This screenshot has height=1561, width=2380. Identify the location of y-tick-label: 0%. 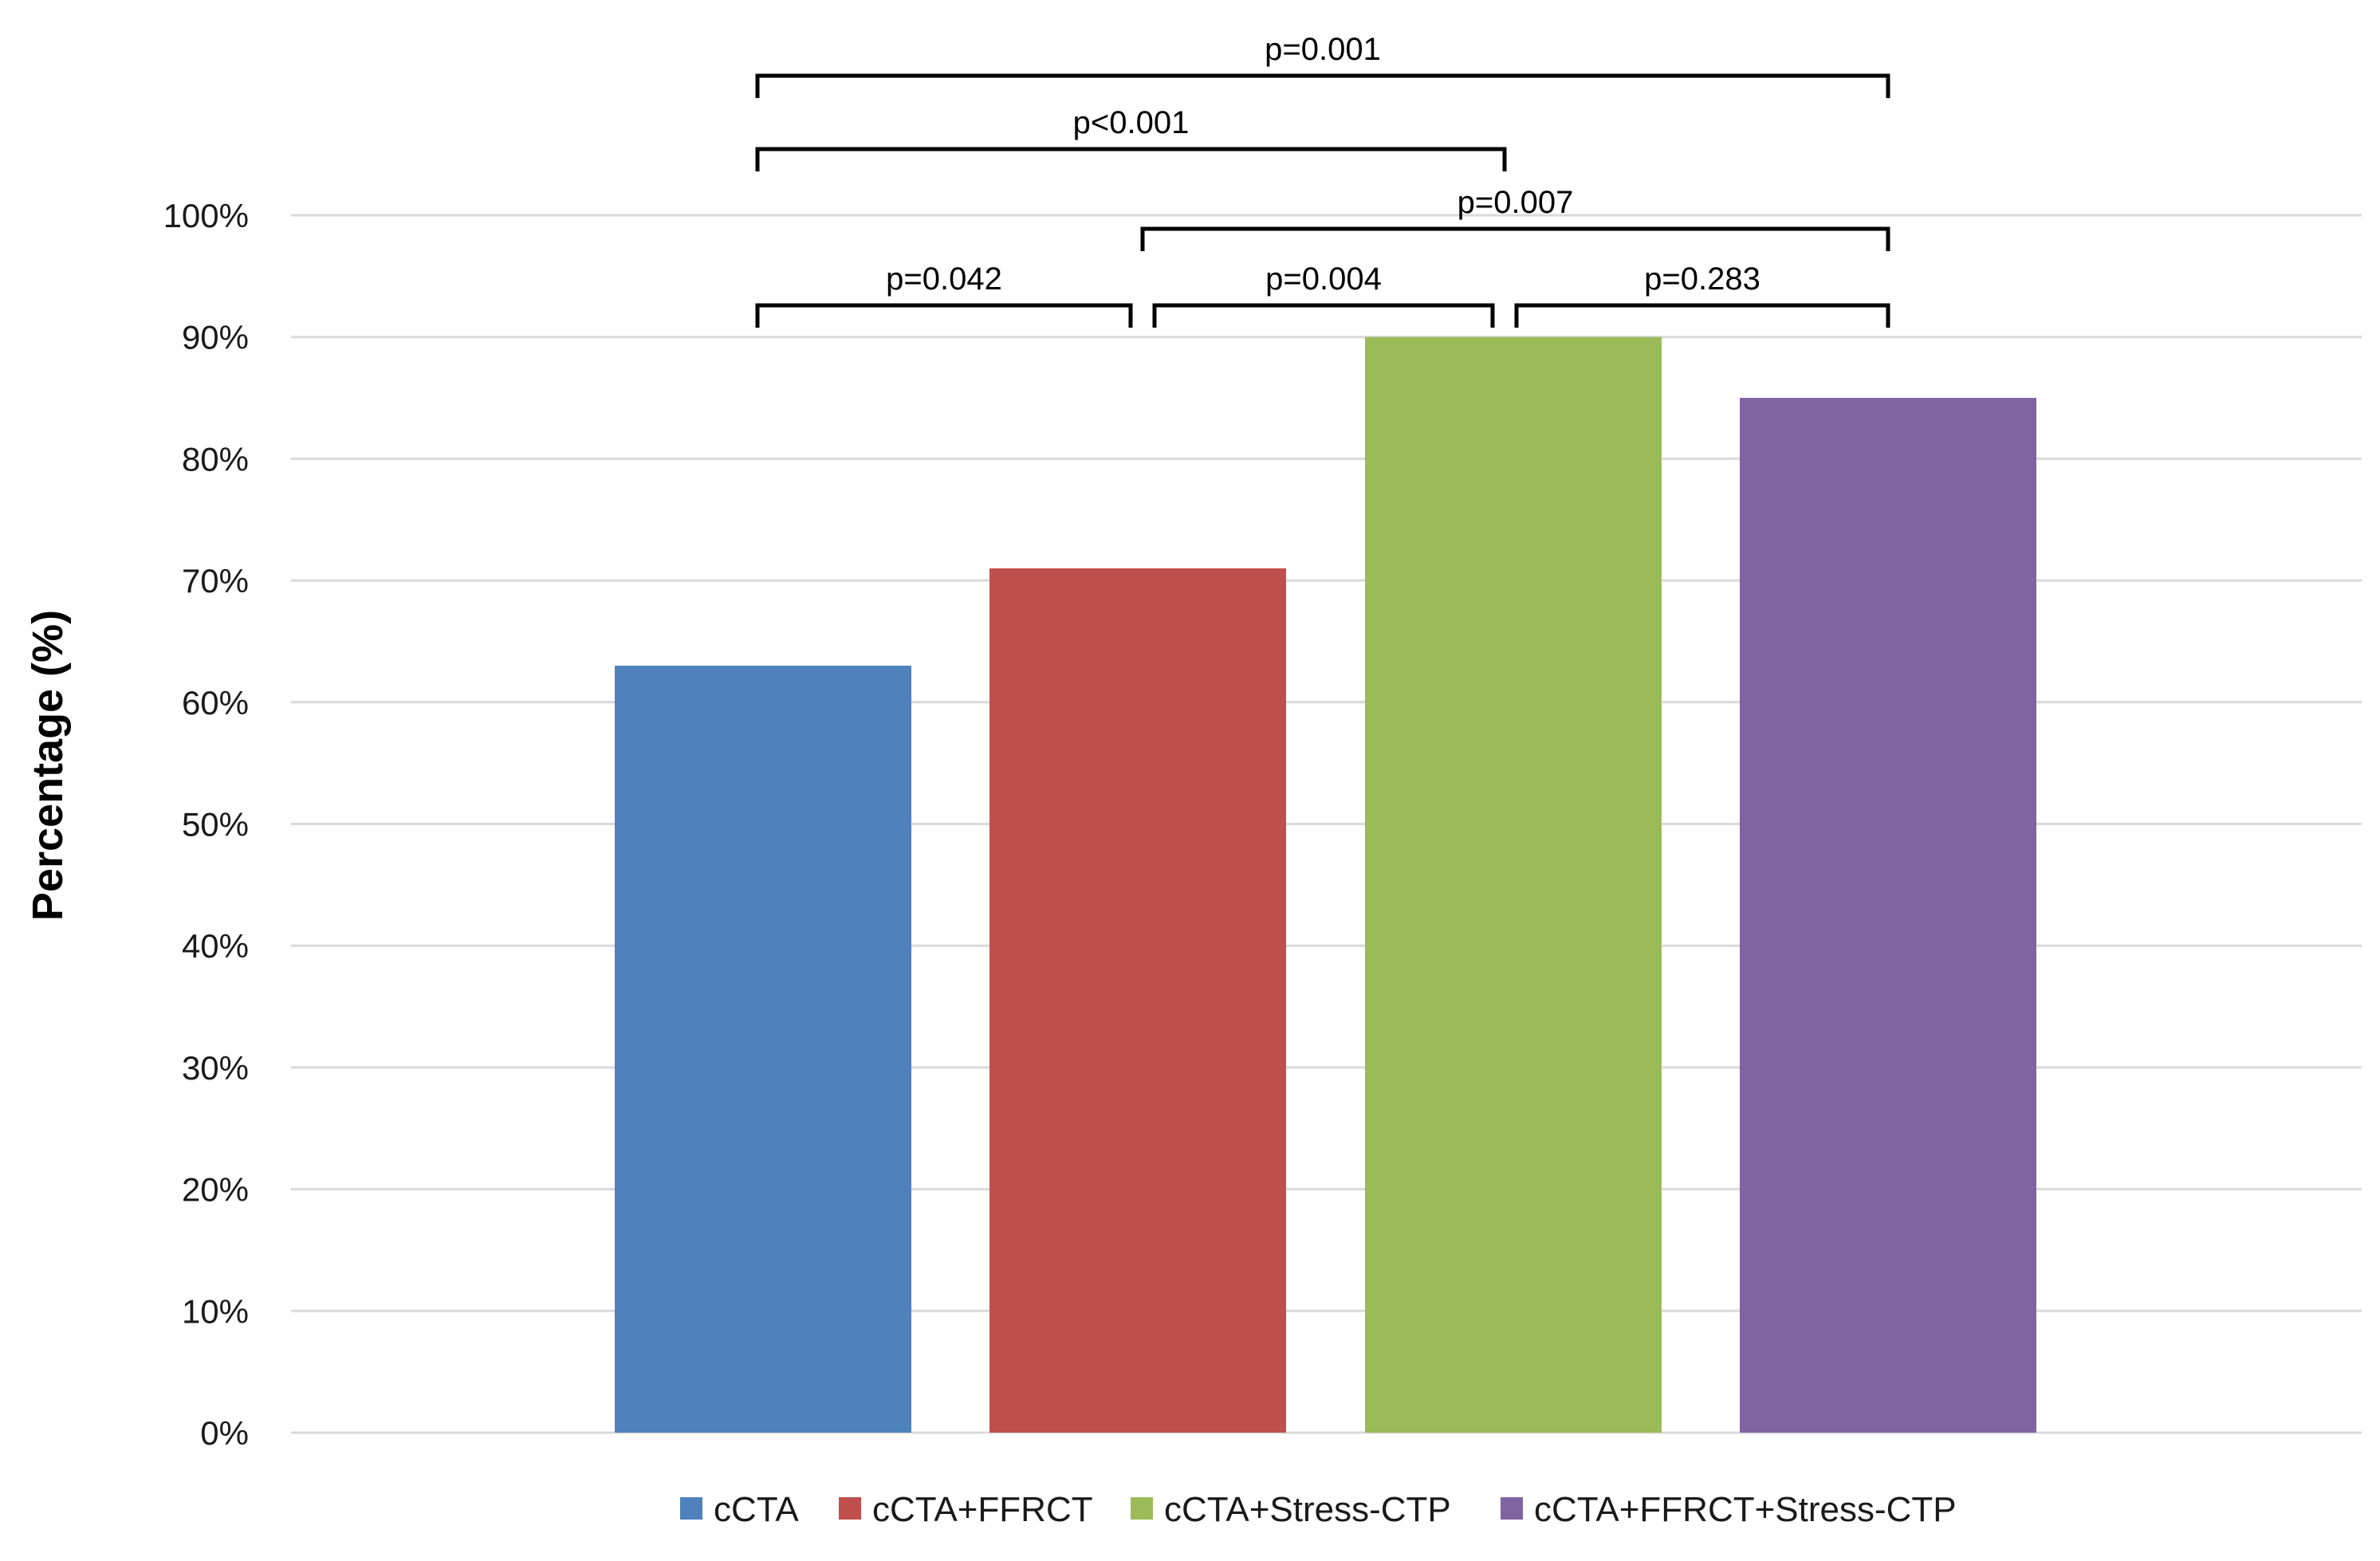
(224, 1433).